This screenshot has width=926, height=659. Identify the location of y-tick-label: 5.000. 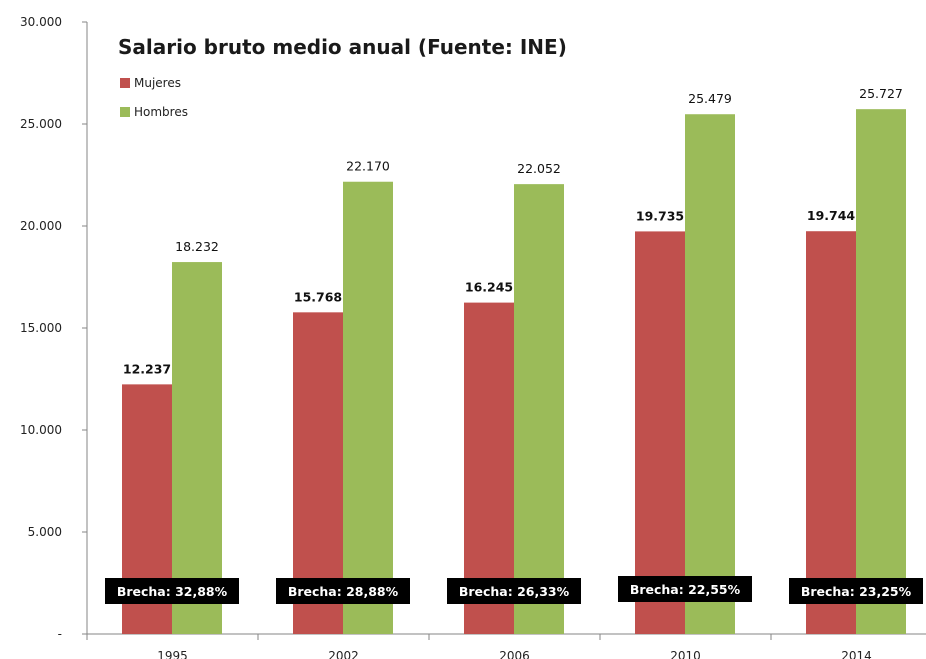
(45, 532).